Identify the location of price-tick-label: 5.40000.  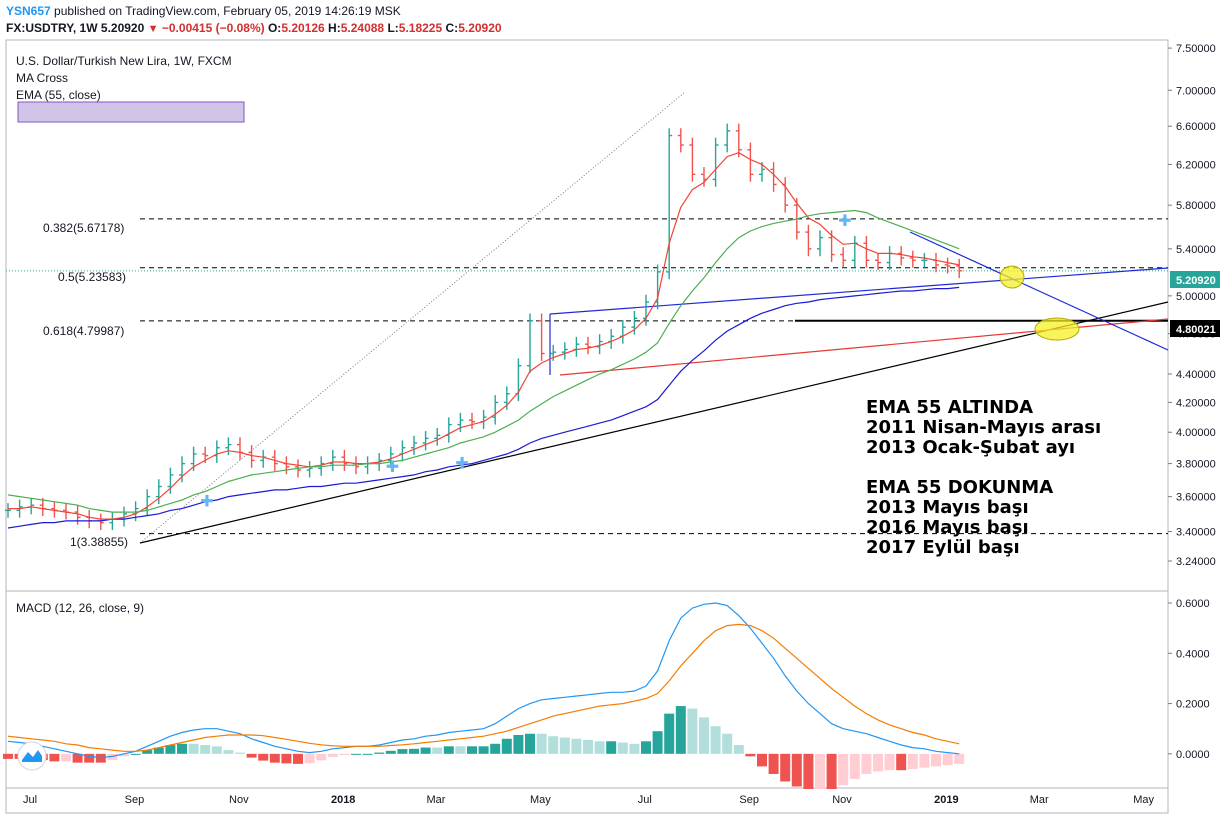
(1196, 250).